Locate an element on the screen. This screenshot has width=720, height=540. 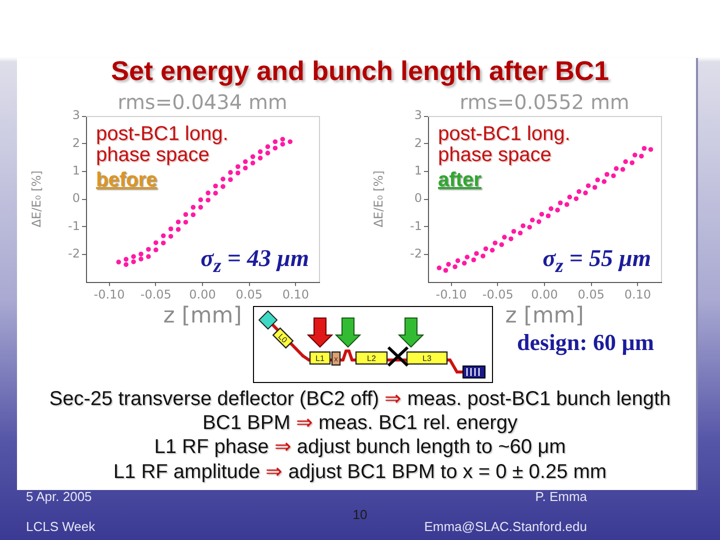
text: 10 is located at coordinates (360, 515).